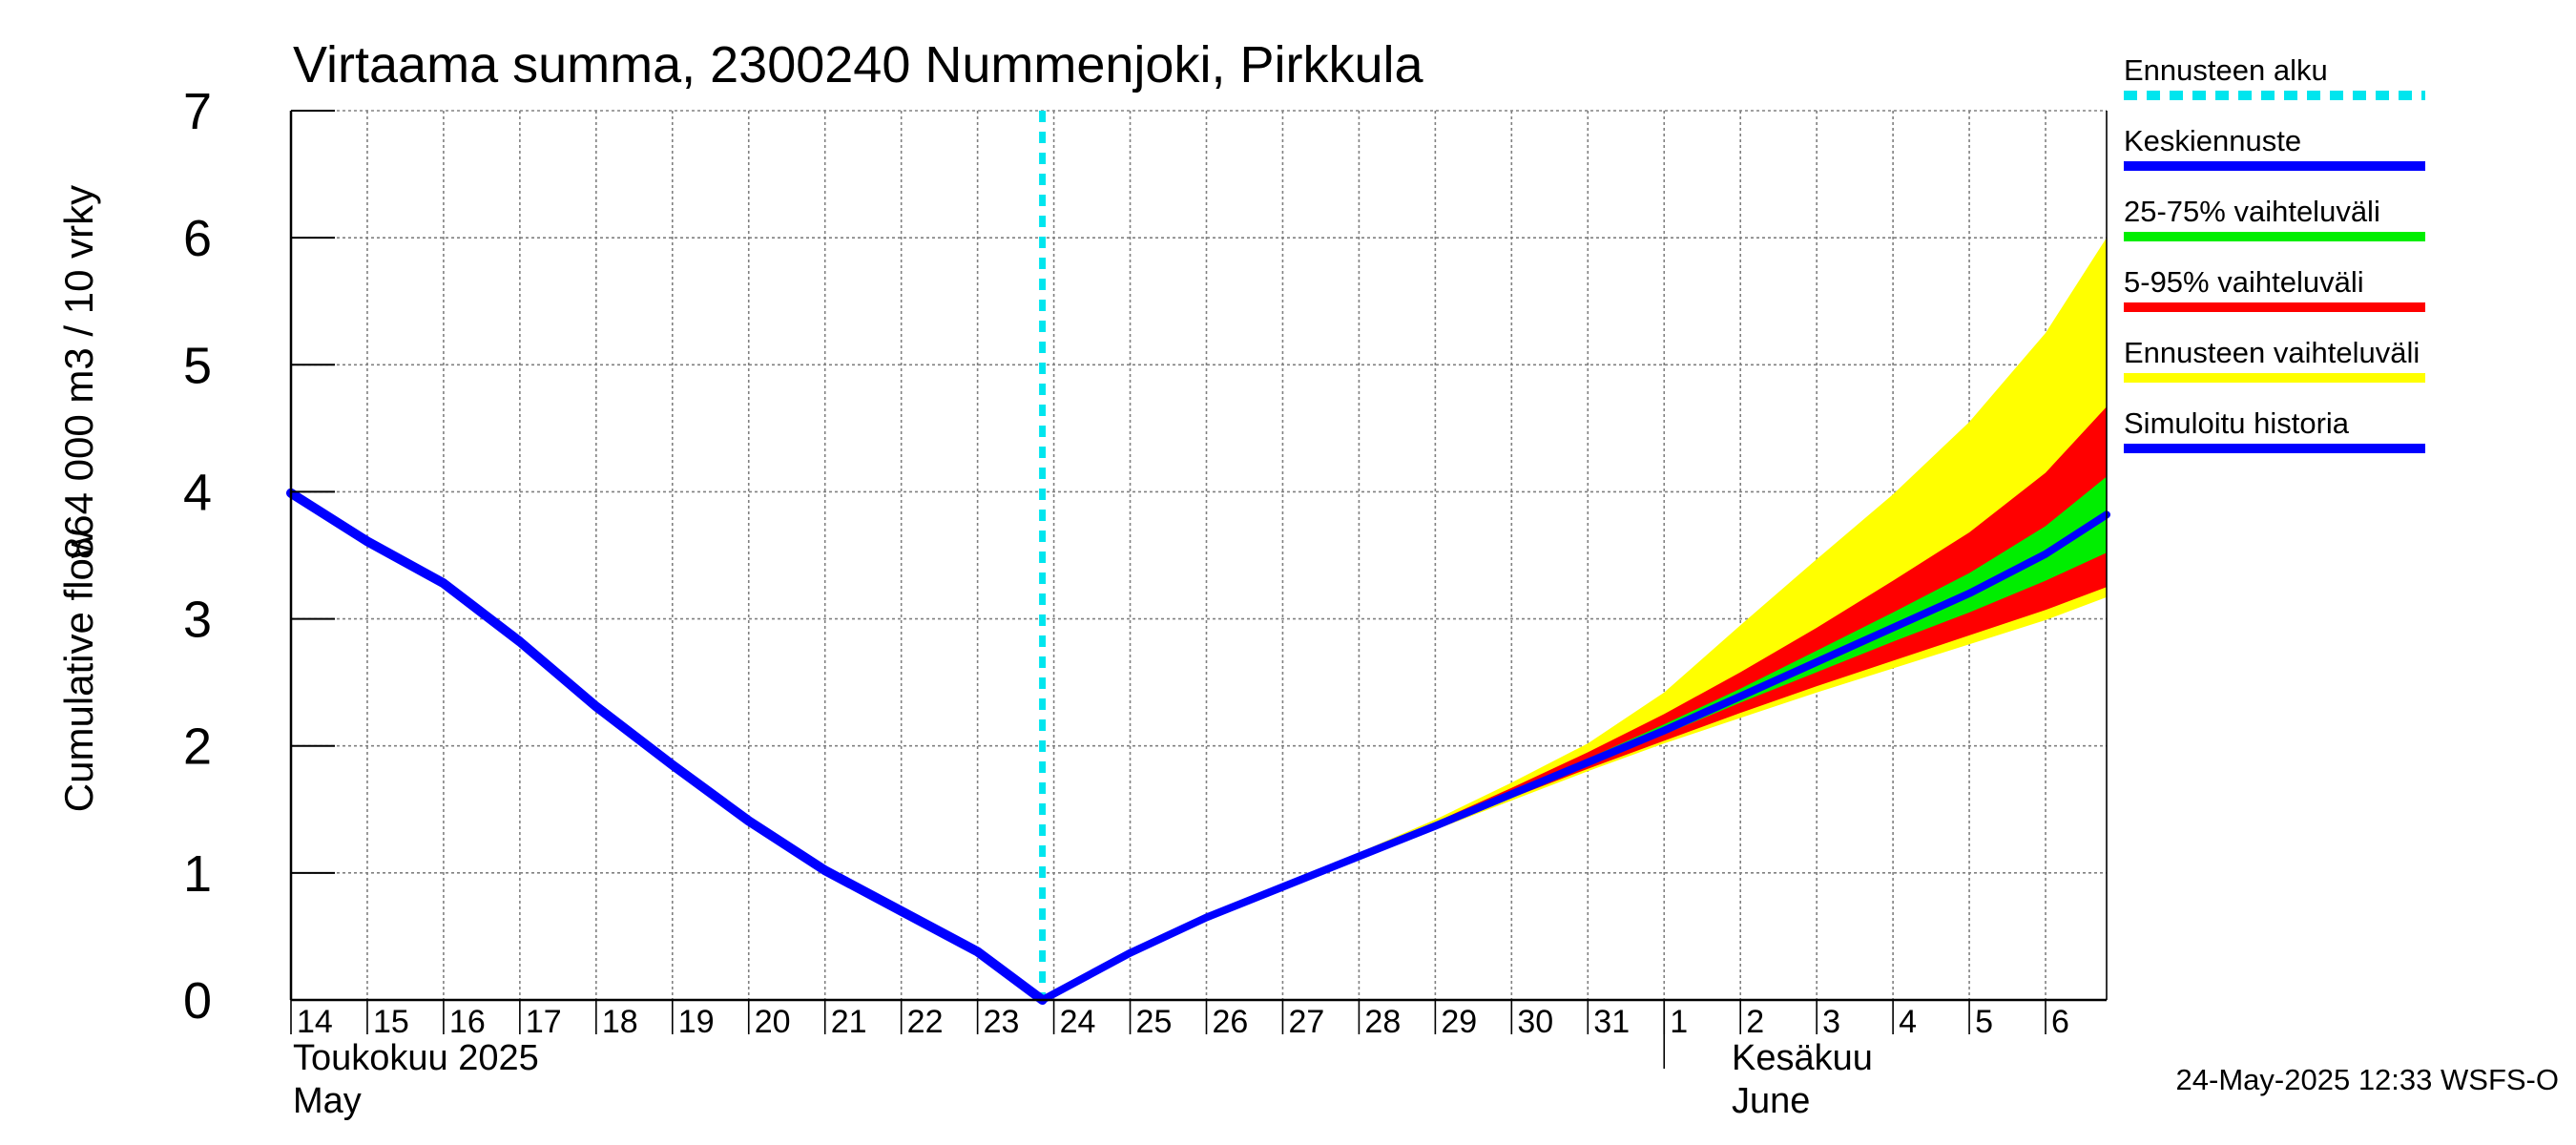 This screenshot has width=2576, height=1145. What do you see at coordinates (78, 670) in the screenshot?
I see `y-axis-label-line1: Cumulative flow` at bounding box center [78, 670].